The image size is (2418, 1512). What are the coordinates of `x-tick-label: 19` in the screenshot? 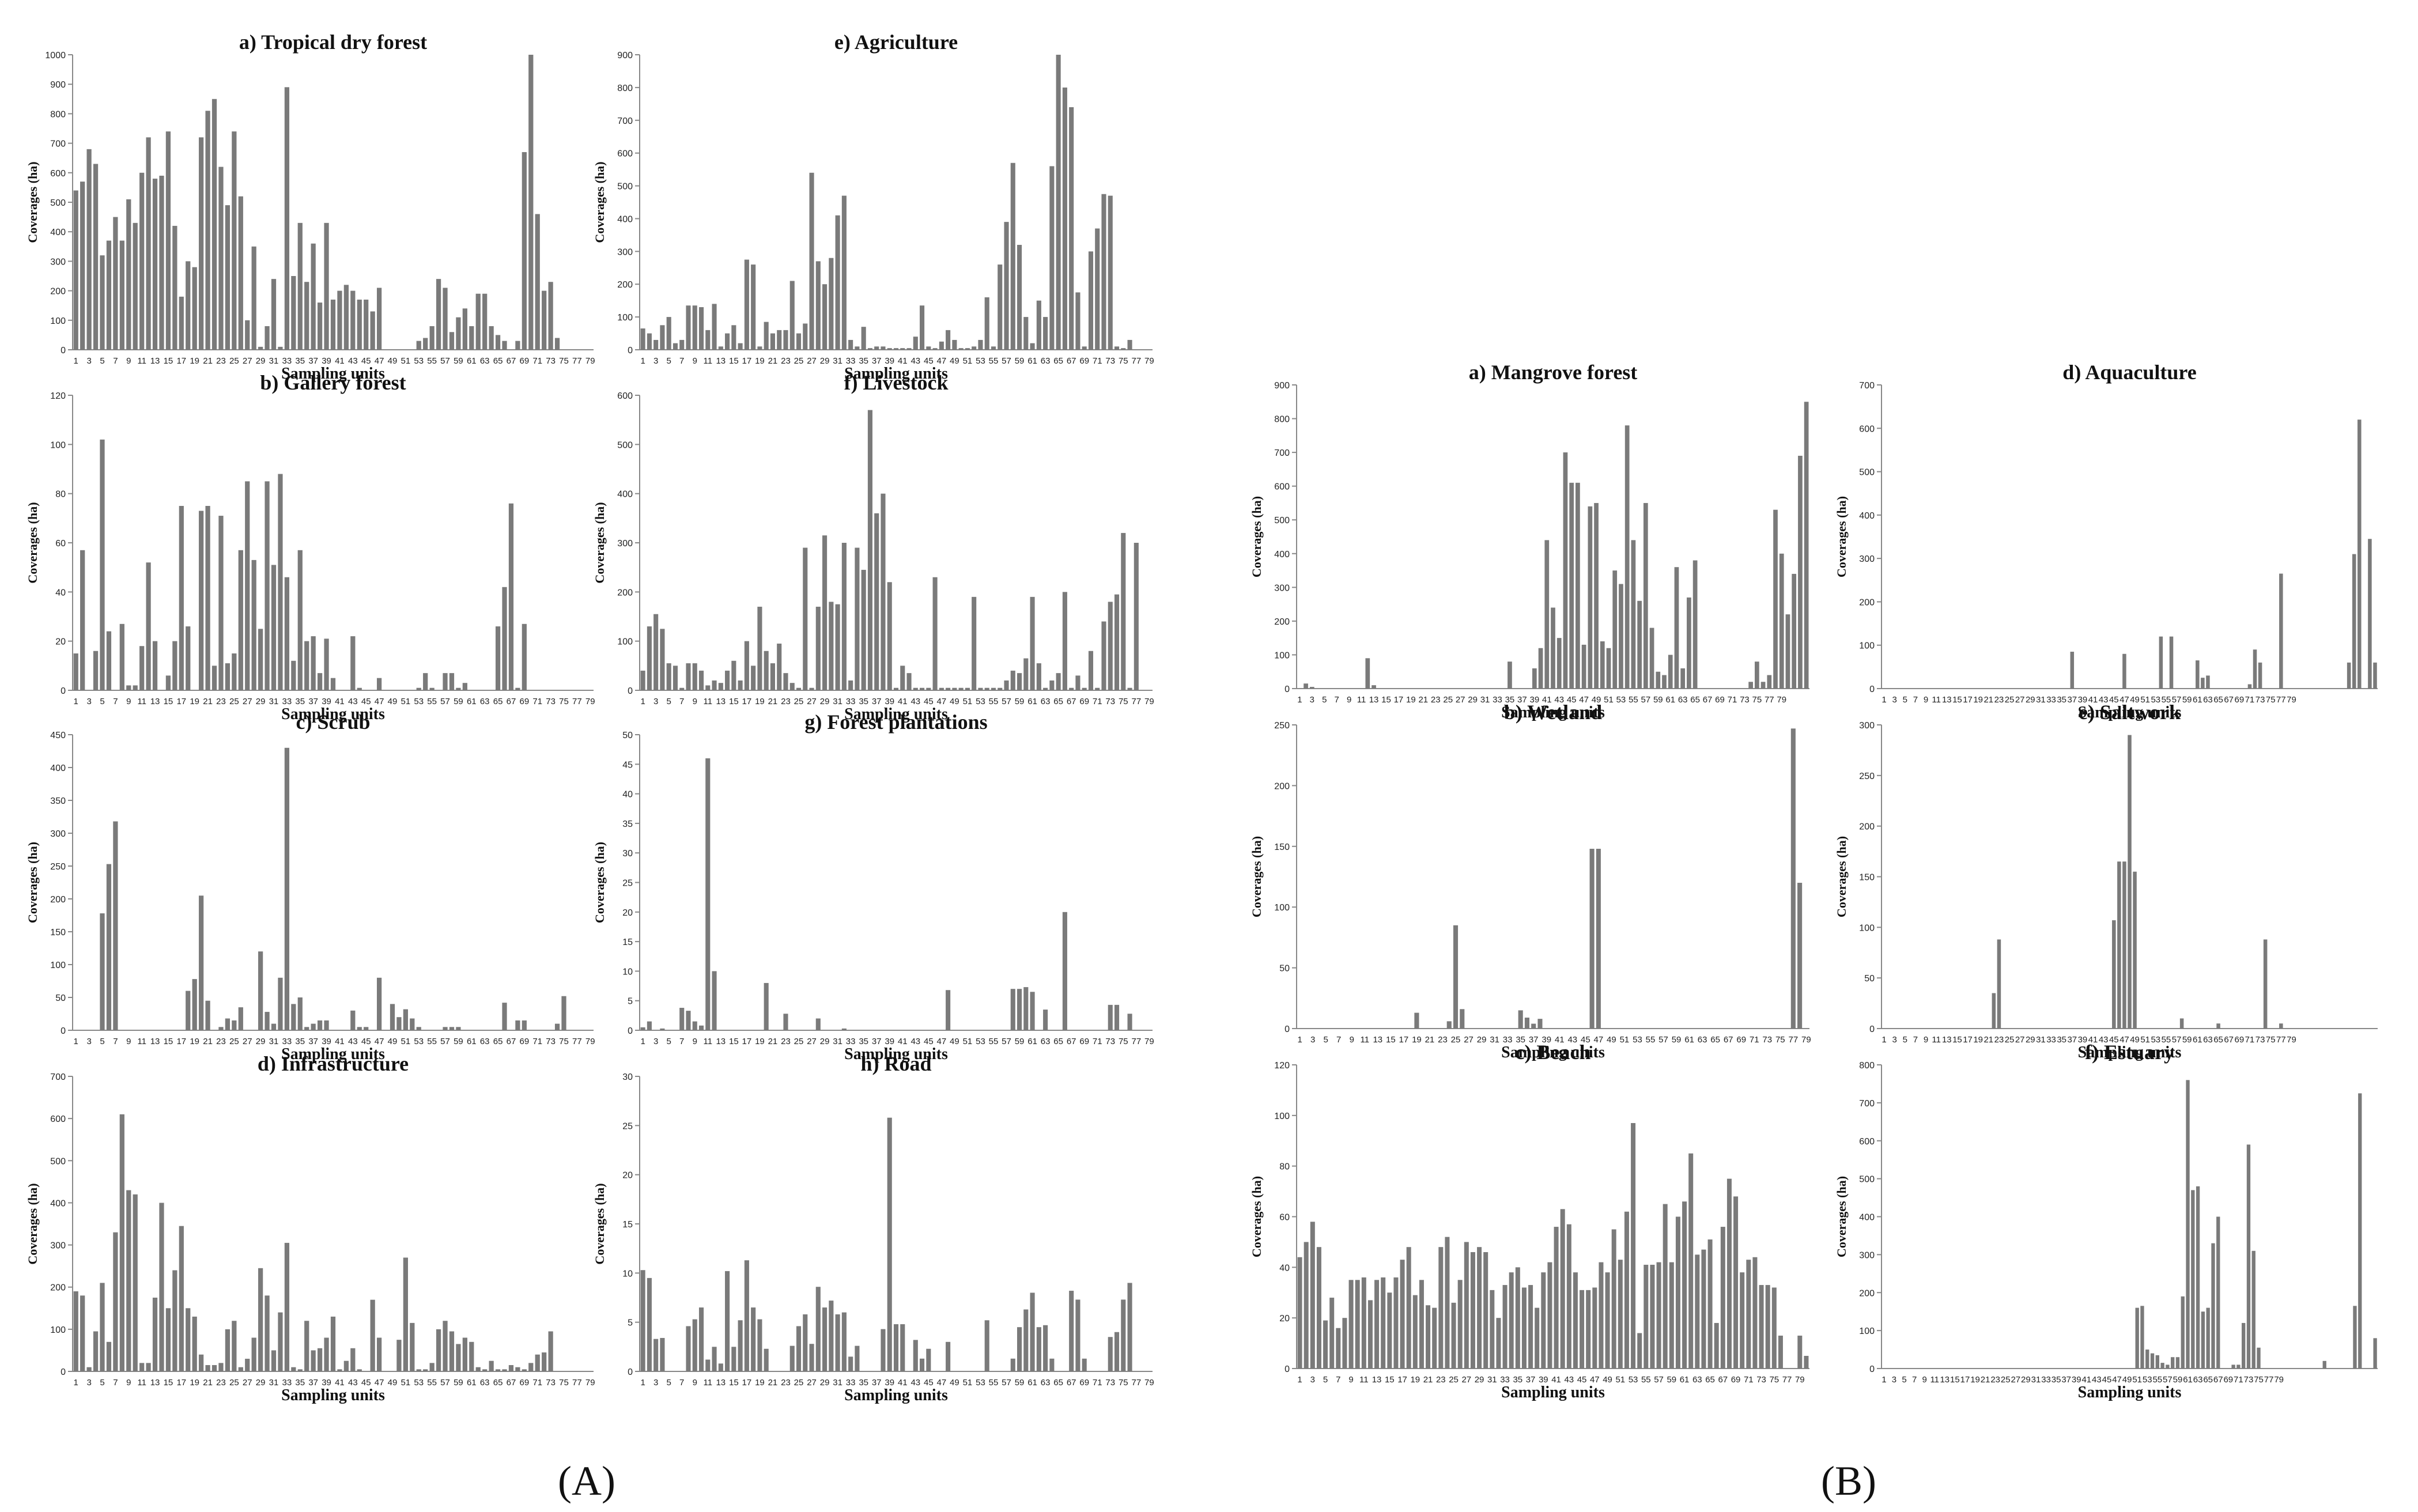 It's located at (760, 701).